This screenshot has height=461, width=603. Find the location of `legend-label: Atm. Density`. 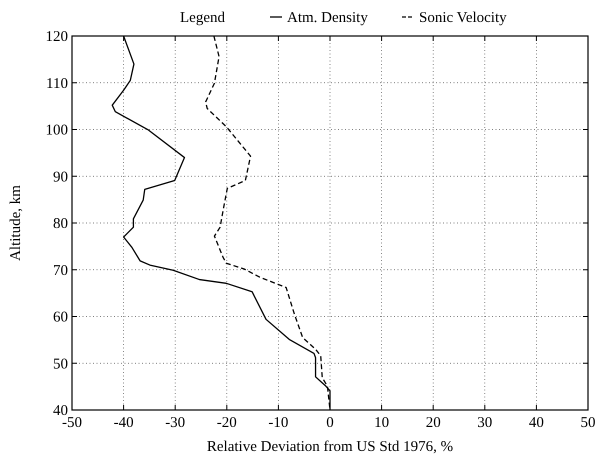

legend-label: Atm. Density is located at coordinates (327, 18).